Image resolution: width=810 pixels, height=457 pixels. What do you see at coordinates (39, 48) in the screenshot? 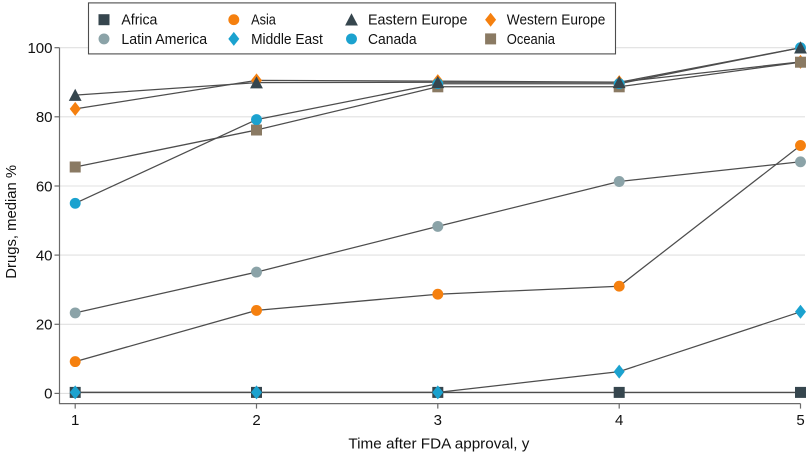
I see `svg-text: 100` at bounding box center [39, 48].